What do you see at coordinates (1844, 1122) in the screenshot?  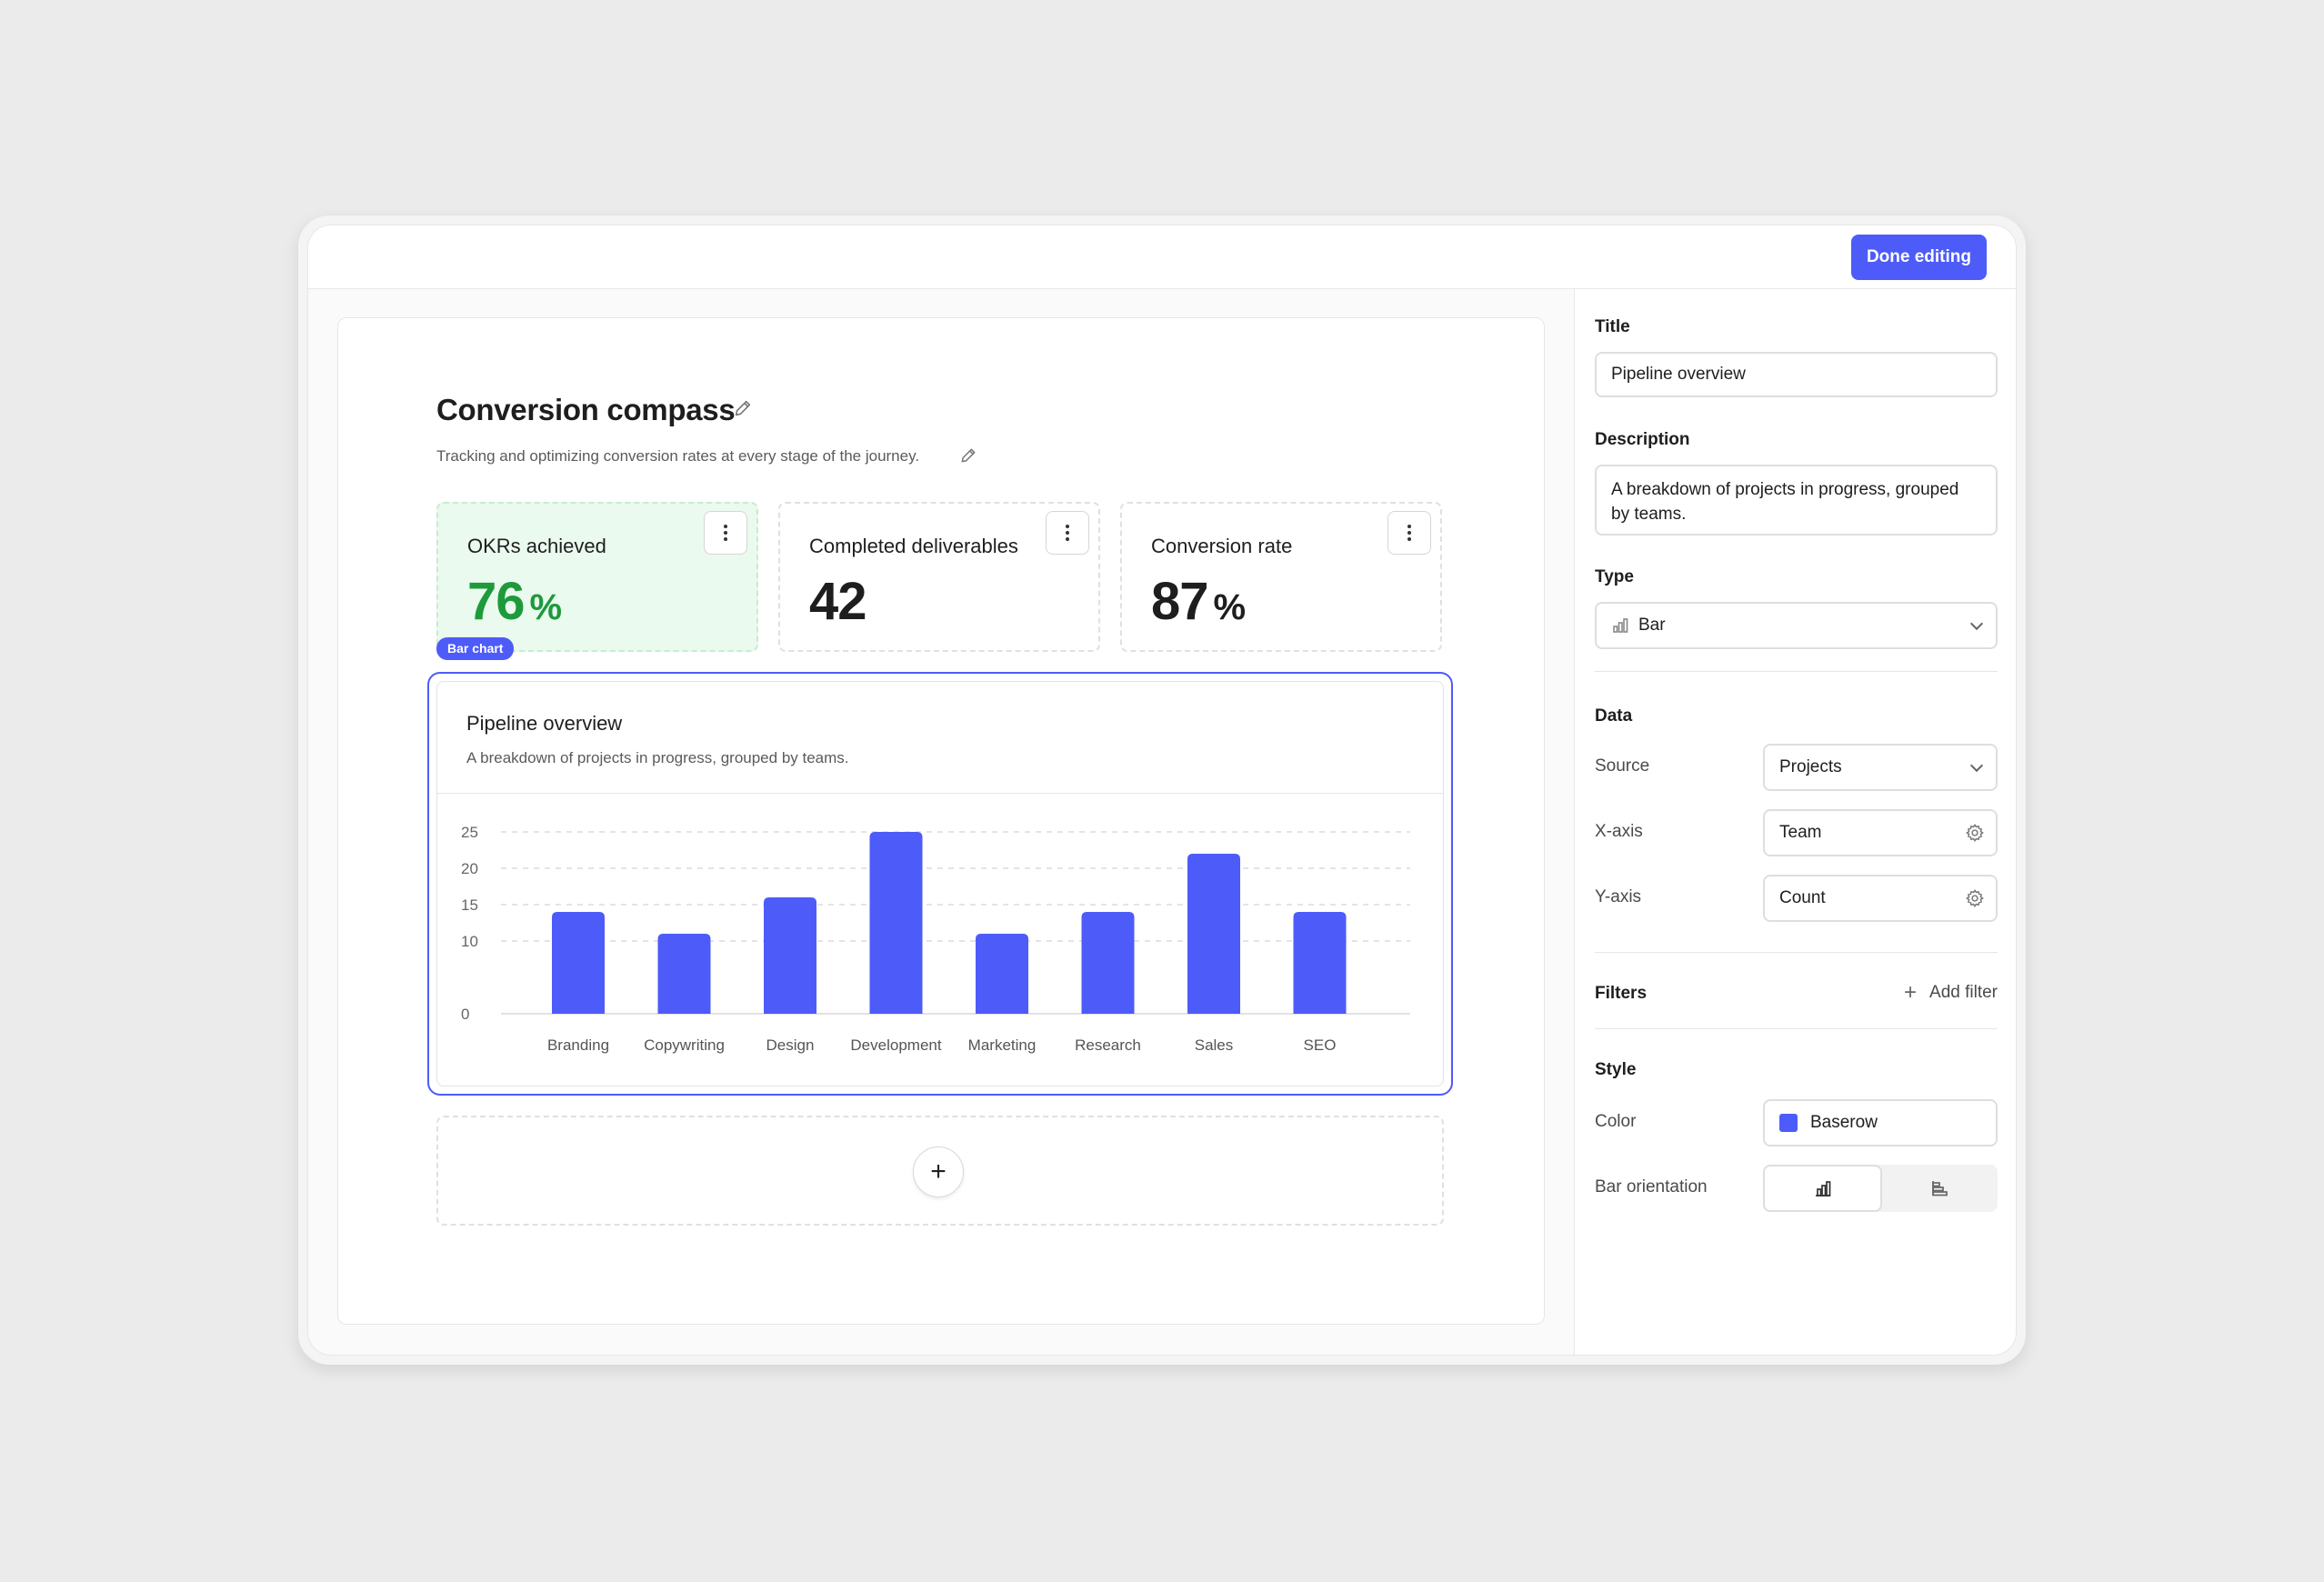 I see `color-value: Baserow` at bounding box center [1844, 1122].